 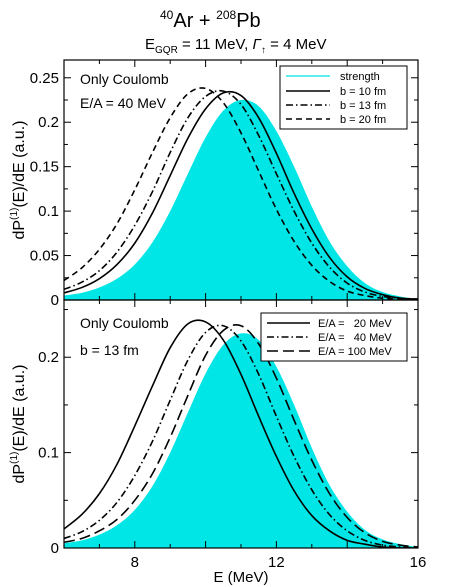 I want to click on top-ytick-label: 0.25, so click(x=44, y=78).